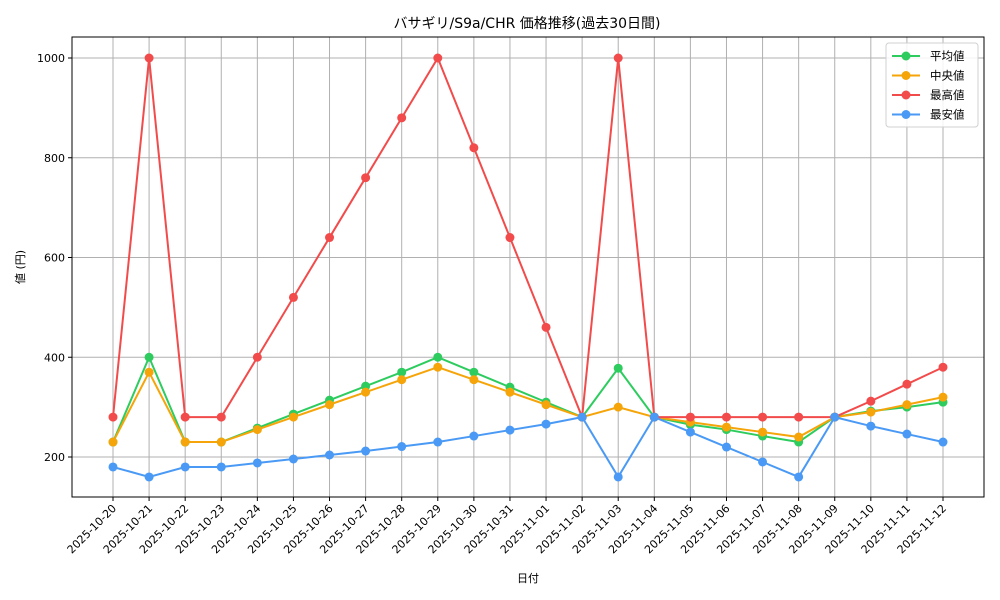 This screenshot has height=600, width=1000. Describe the element at coordinates (947, 115) in the screenshot. I see `legend-label: 最安値` at that location.